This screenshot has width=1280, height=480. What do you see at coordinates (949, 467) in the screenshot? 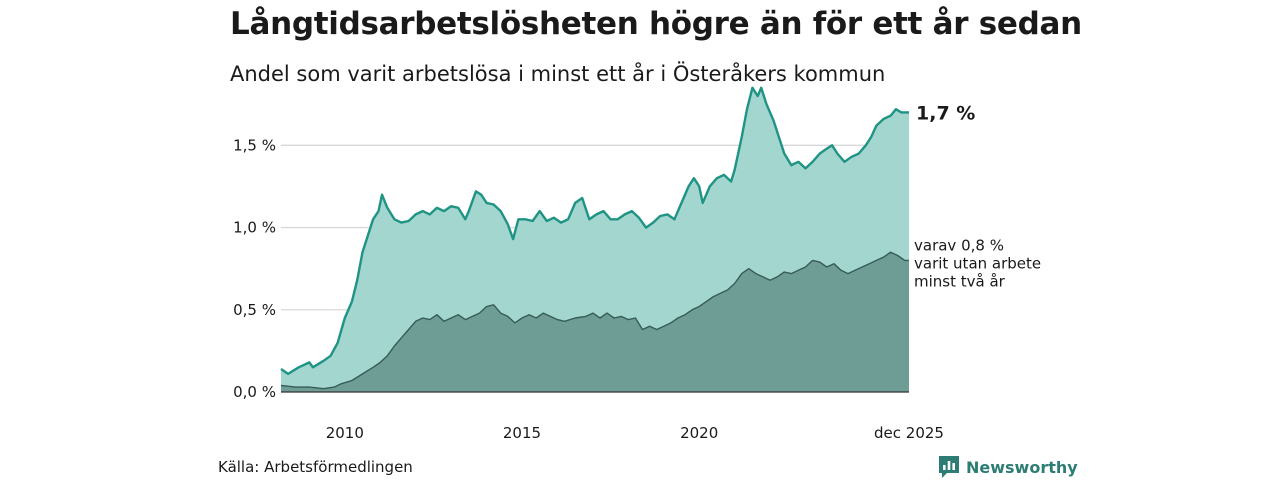
I see `newsworthy-chart-logo-icon` at bounding box center [949, 467].